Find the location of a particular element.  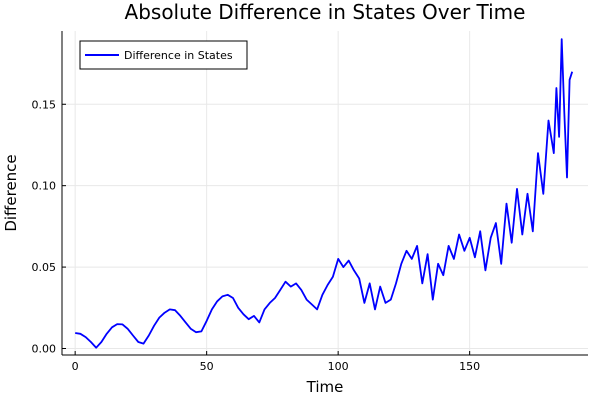

x-tick-label: 150 is located at coordinates (469, 366).